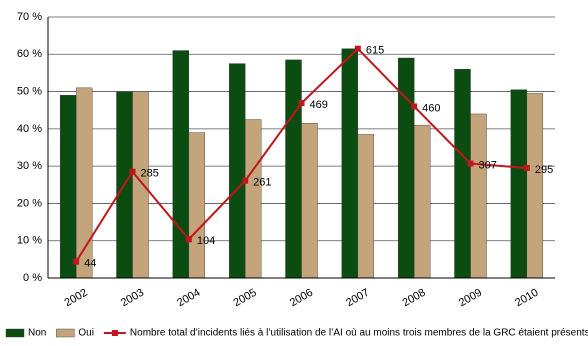  Describe the element at coordinates (245, 298) in the screenshot. I see `x-tick-label: 2005` at that location.